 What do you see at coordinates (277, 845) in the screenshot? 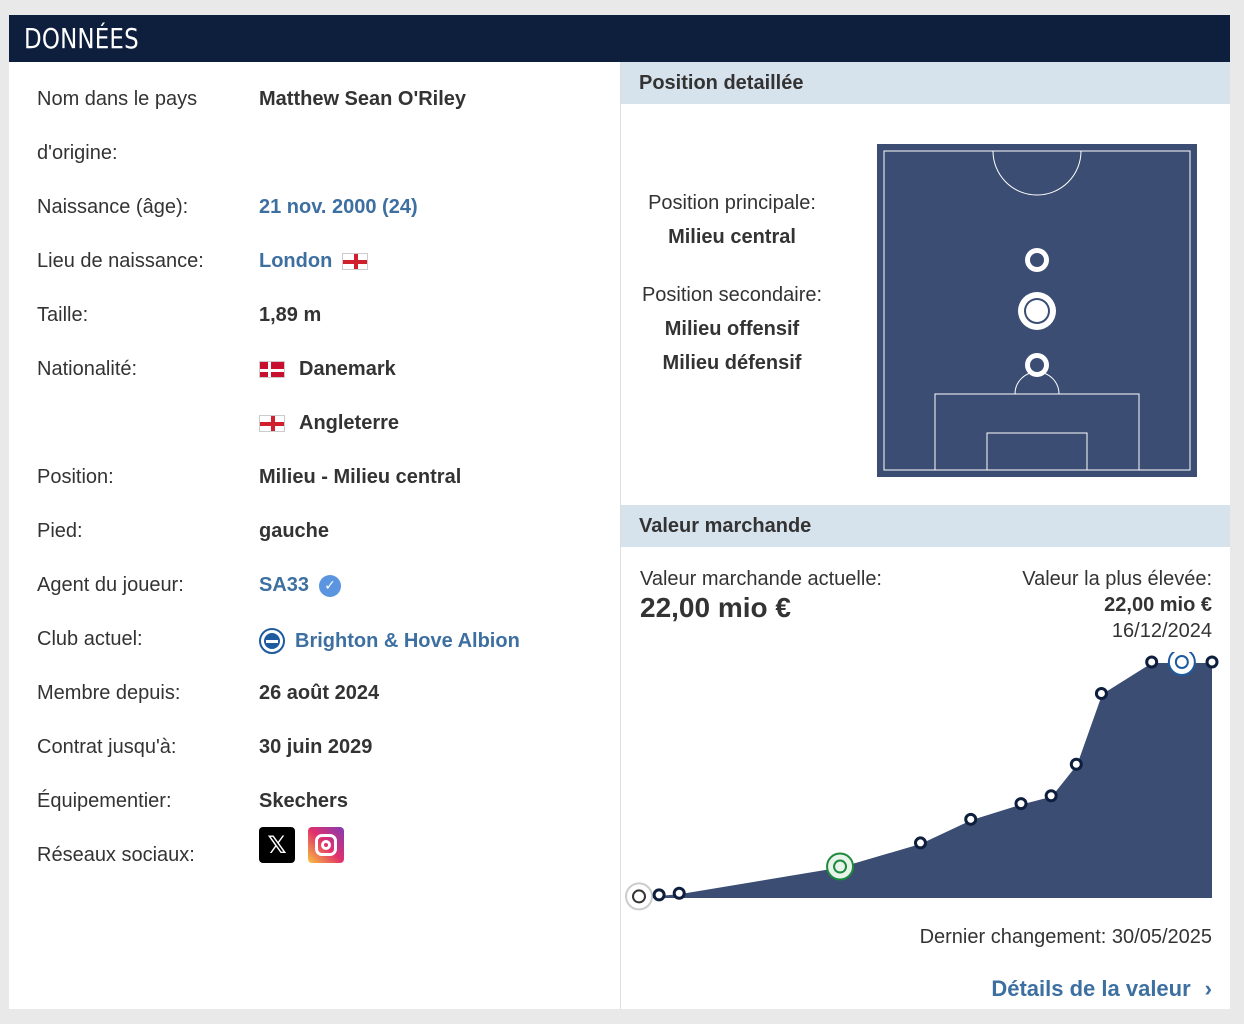
I see `x-icon: 𝕏` at bounding box center [277, 845].